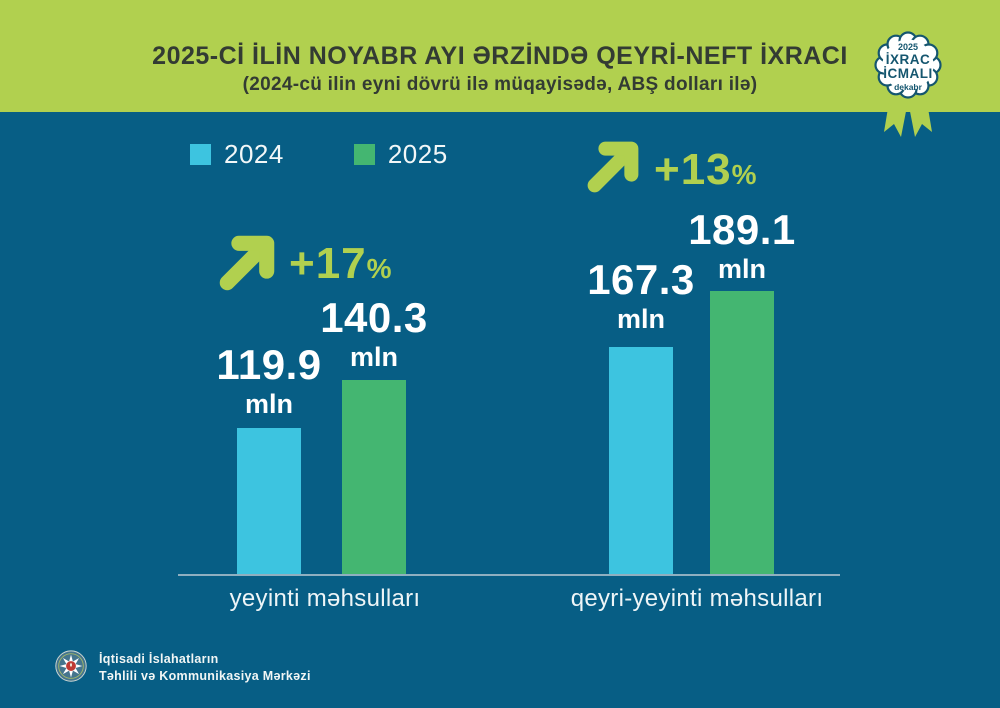 This screenshot has width=1000, height=708. What do you see at coordinates (509, 575) in the screenshot?
I see `x-axis-line` at bounding box center [509, 575].